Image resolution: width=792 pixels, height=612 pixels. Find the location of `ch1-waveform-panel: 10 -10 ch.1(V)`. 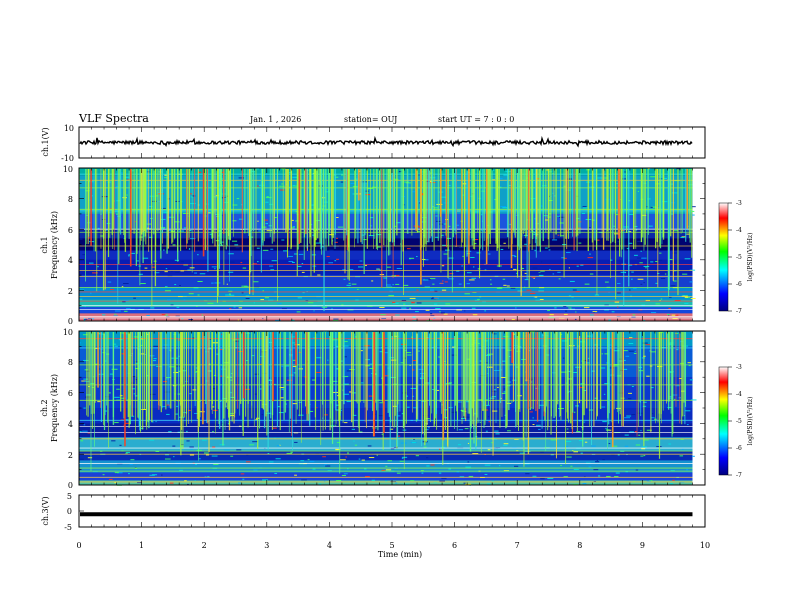

ch1-waveform-panel: 10 -10 ch.1(V) is located at coordinates (373, 143).